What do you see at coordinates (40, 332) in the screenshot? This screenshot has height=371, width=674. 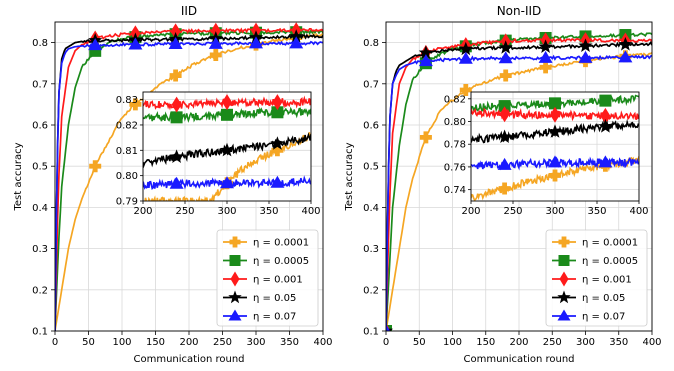 I see `y-tick-label: 0.1` at bounding box center [40, 332].